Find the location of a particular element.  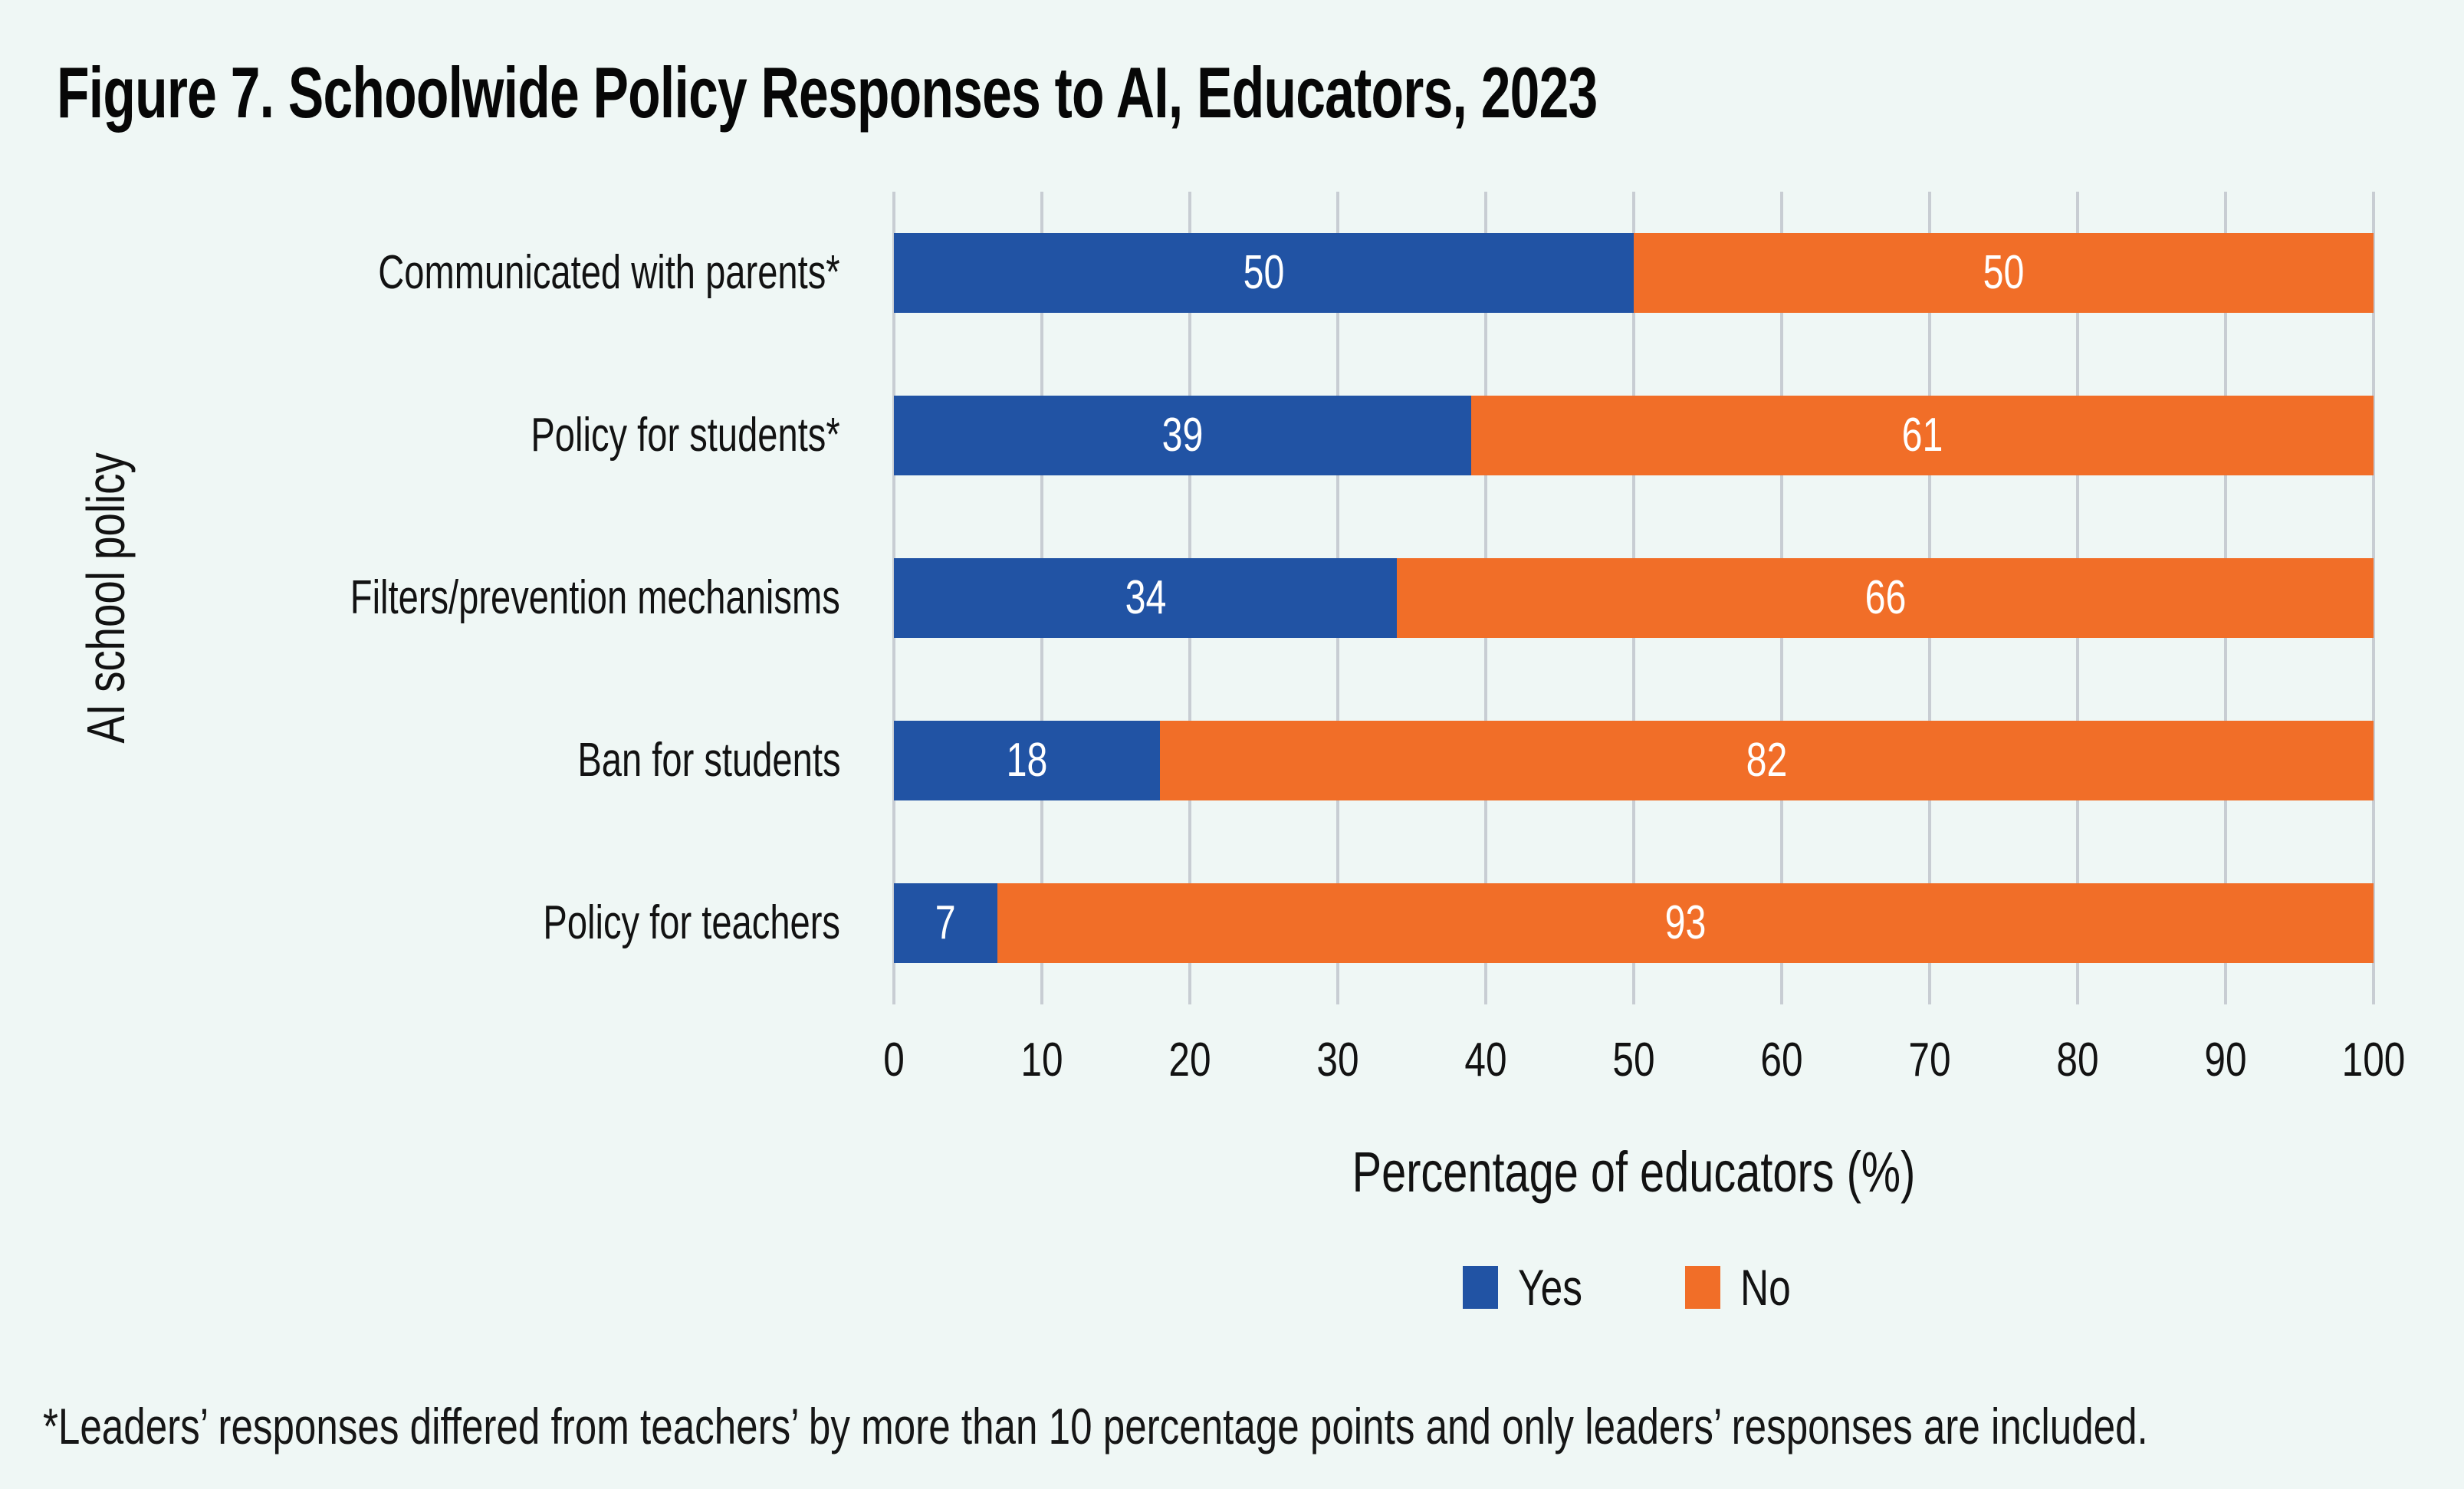

bar-segment-no: 50 is located at coordinates (2004, 273).